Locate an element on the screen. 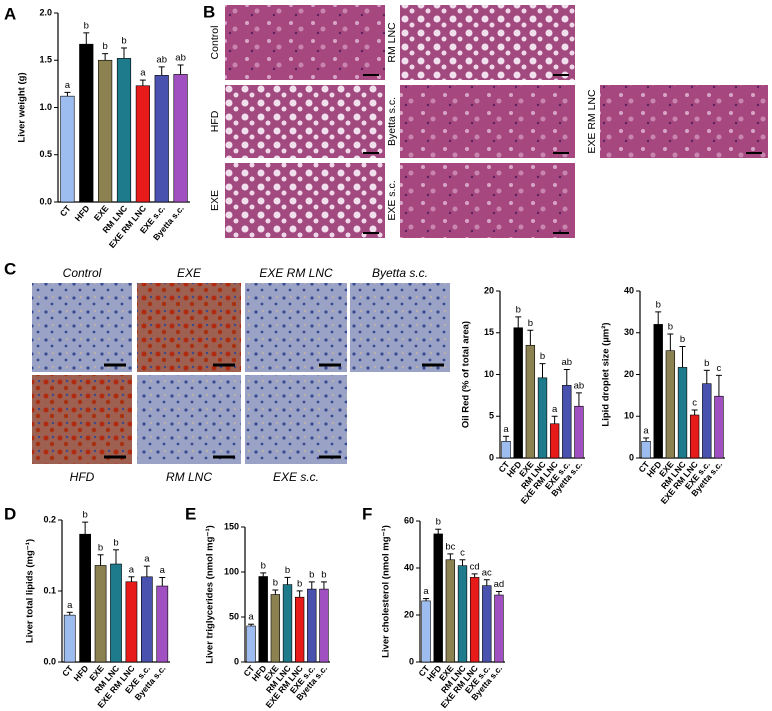  panel-label: B is located at coordinates (209, 11).